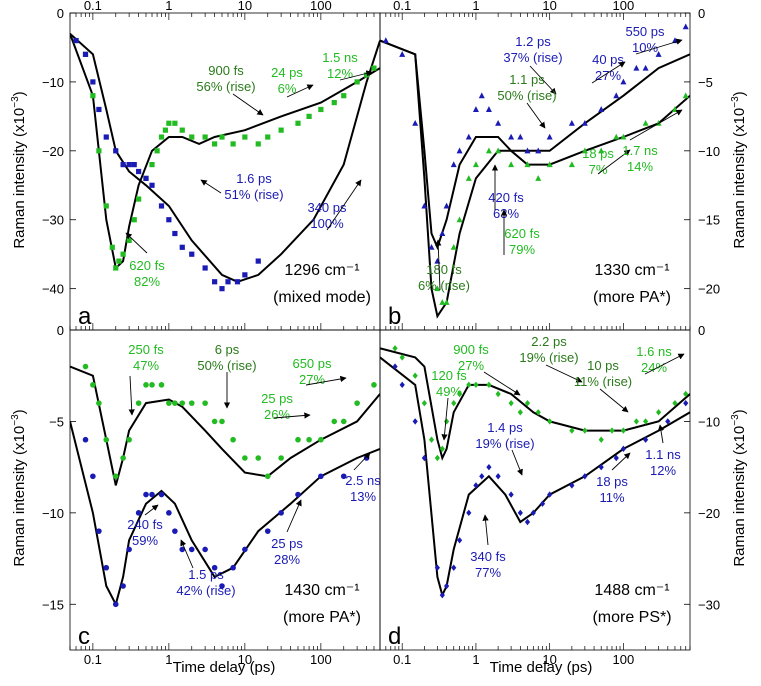 The image size is (761, 686). I want to click on annotation-line: 1.4 ps, so click(505, 427).